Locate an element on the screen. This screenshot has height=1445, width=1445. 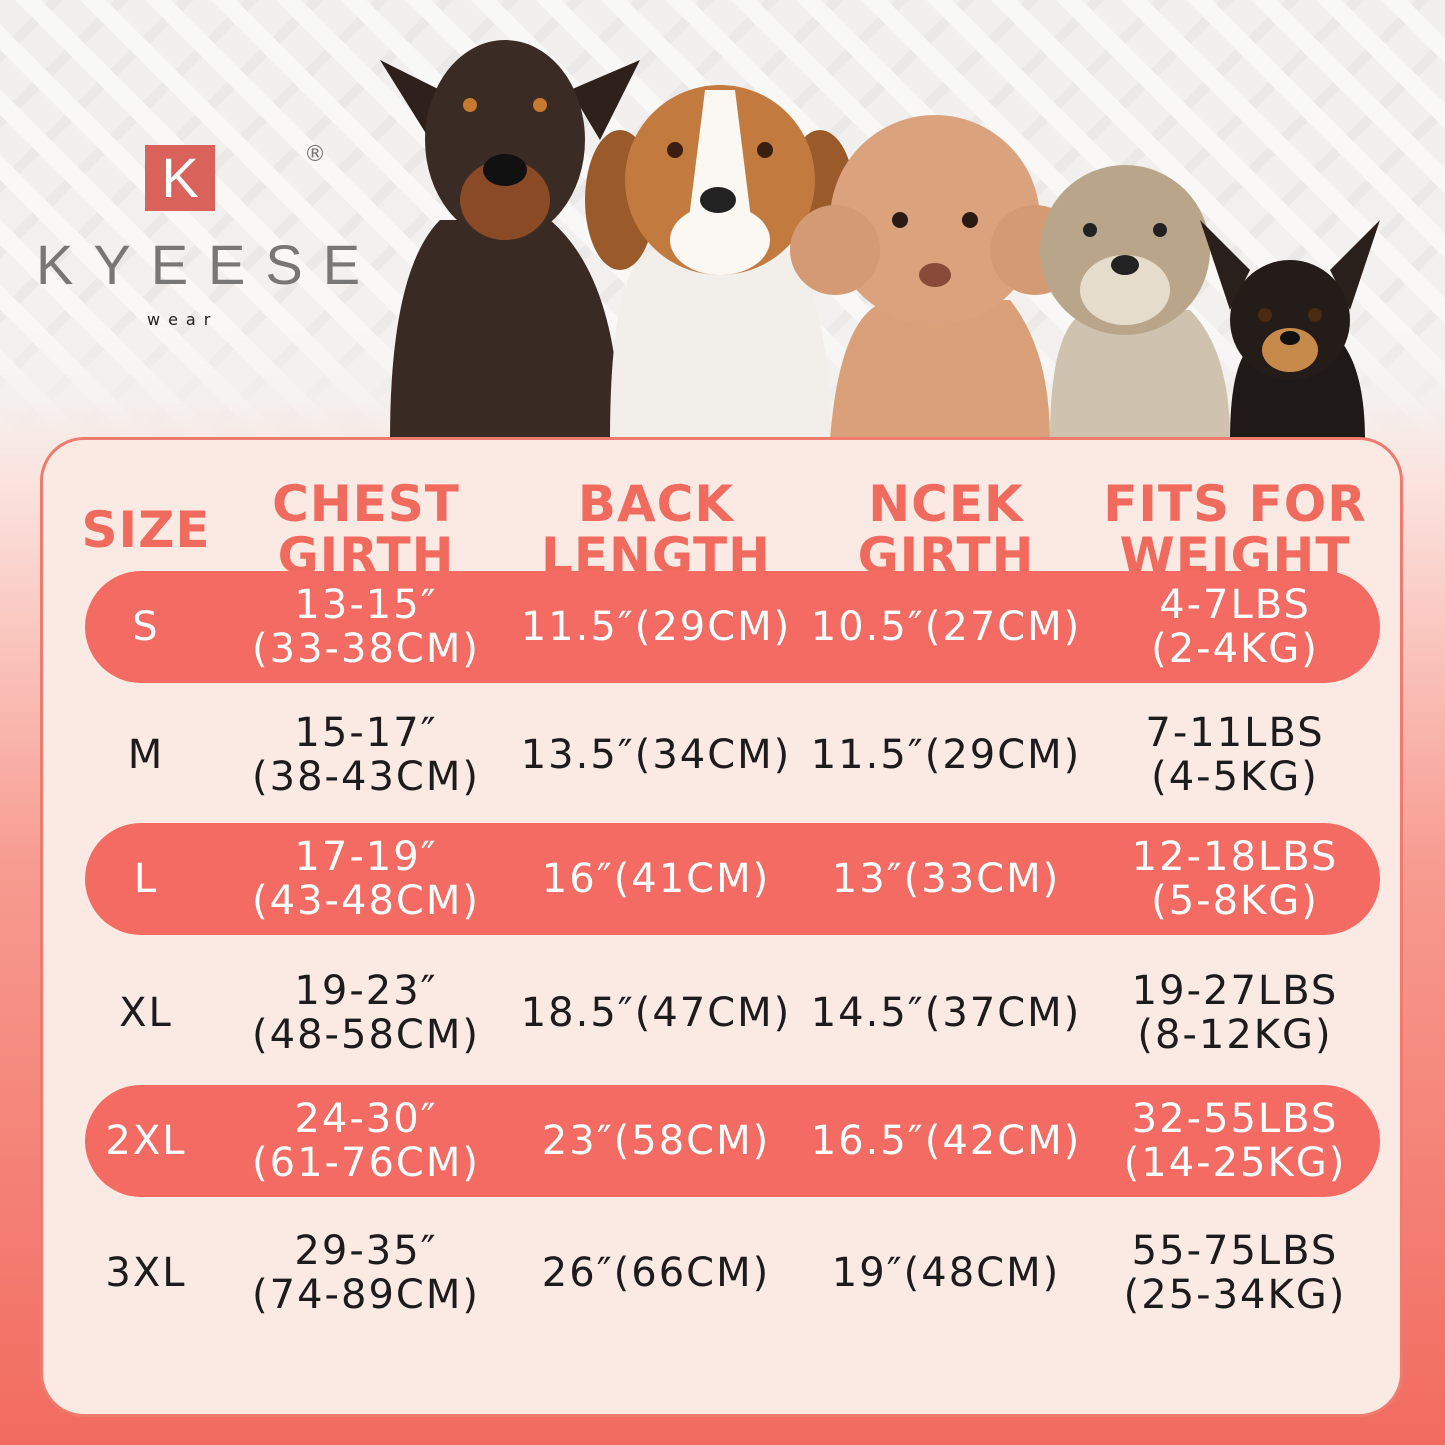
cell-chest: 24-30″ (61-76CM) is located at coordinates (366, 1141).